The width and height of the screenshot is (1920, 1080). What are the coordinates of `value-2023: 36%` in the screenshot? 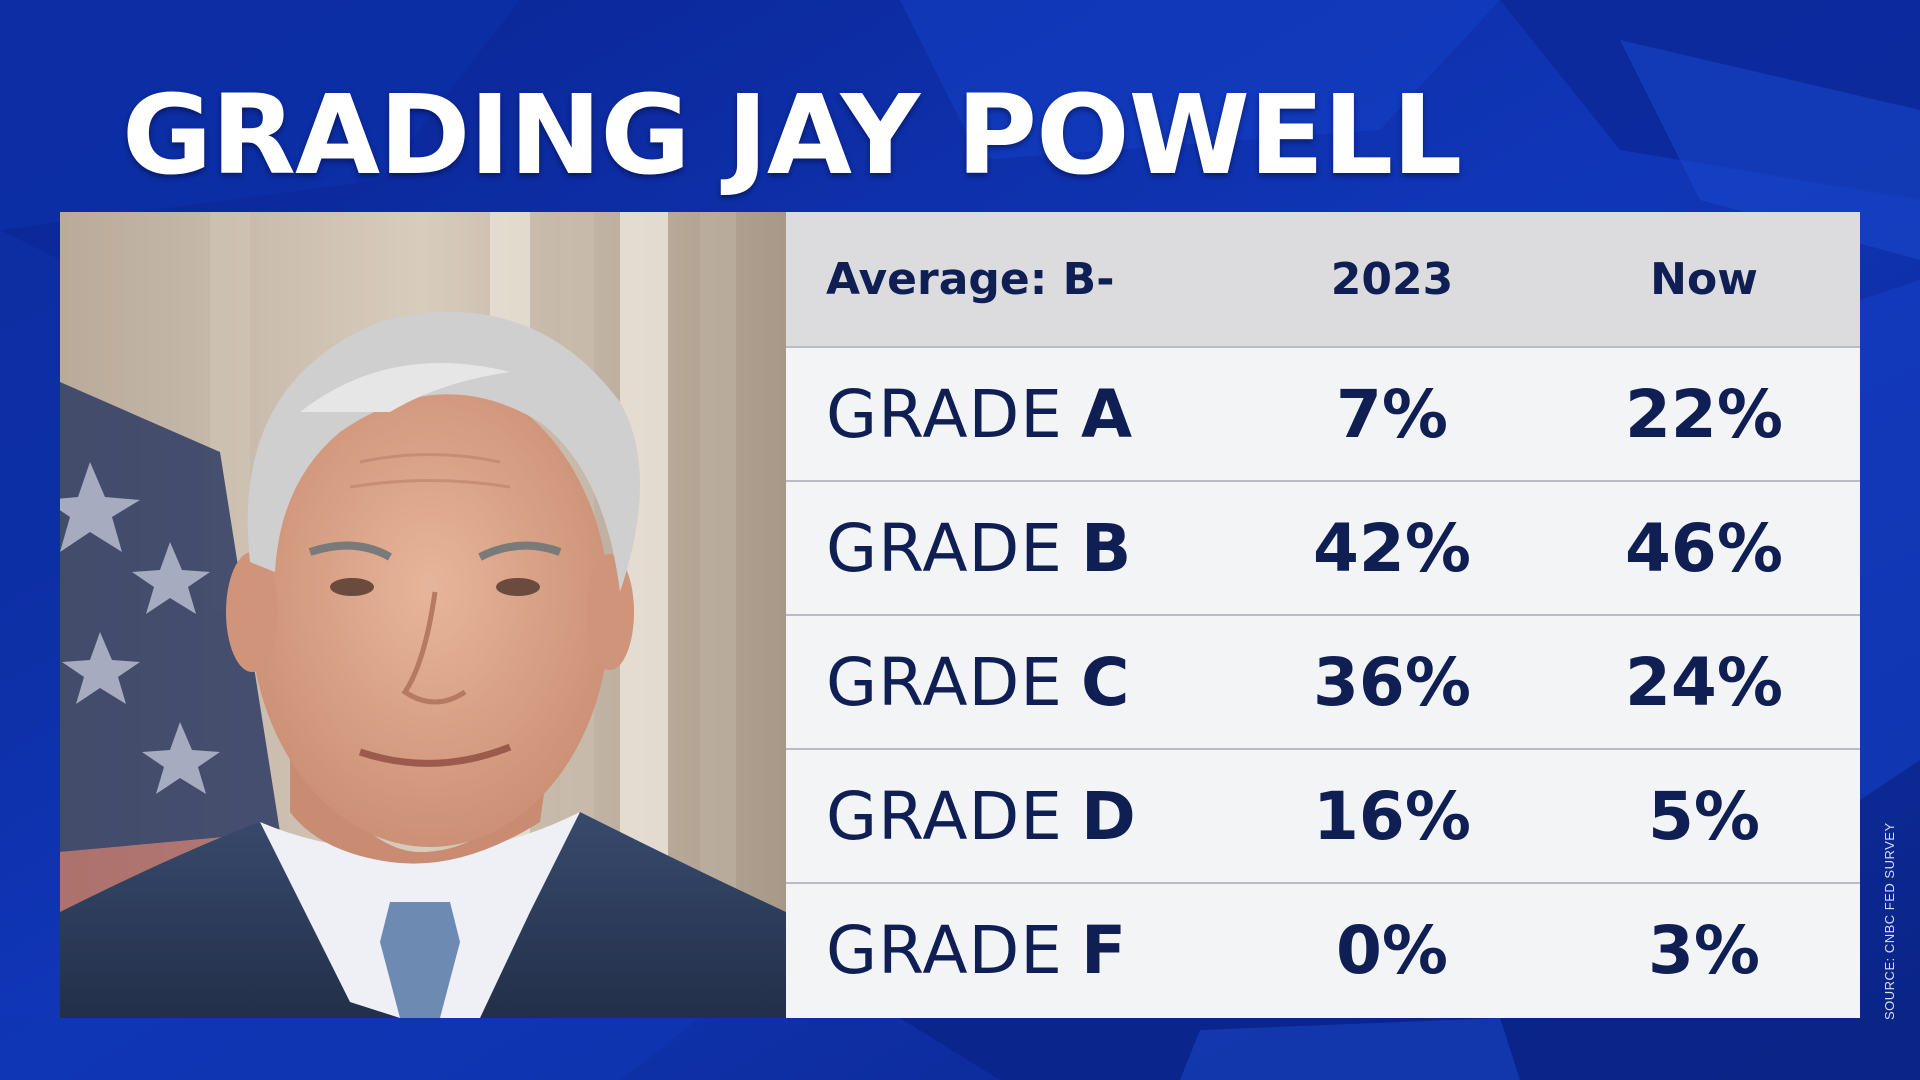 It's located at (1392, 682).